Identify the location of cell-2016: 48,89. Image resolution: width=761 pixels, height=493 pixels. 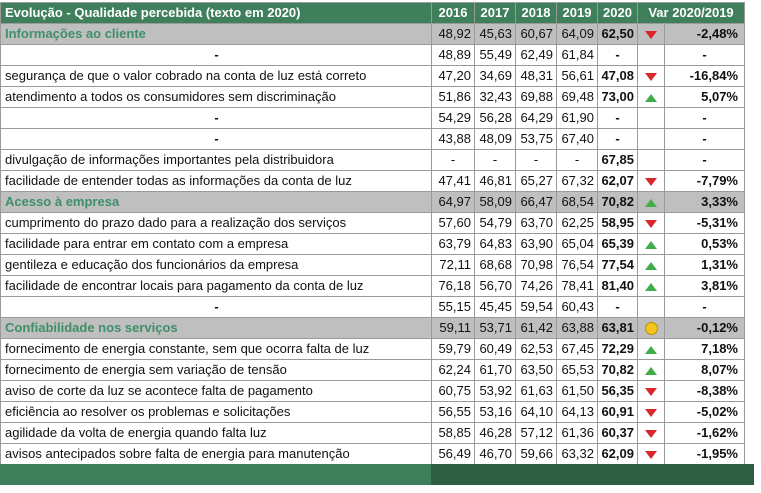
(453, 55).